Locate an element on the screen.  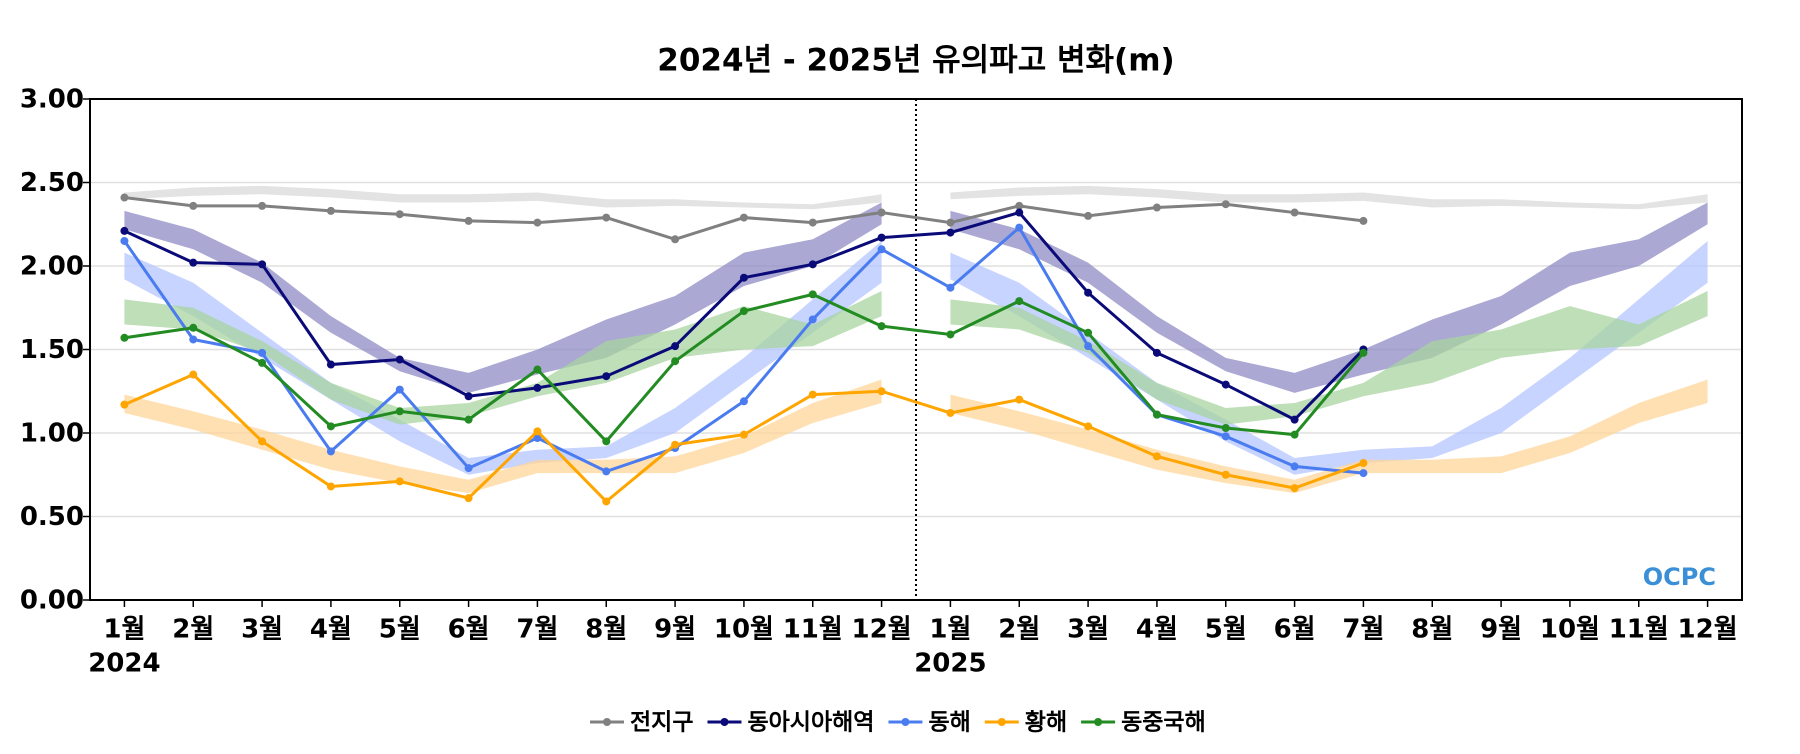
legend-label: 황해 is located at coordinates (1046, 723).